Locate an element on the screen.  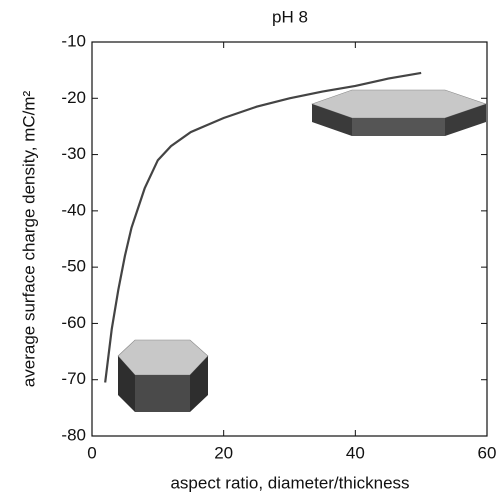
x-tick-label: 40 is located at coordinates (355, 452).